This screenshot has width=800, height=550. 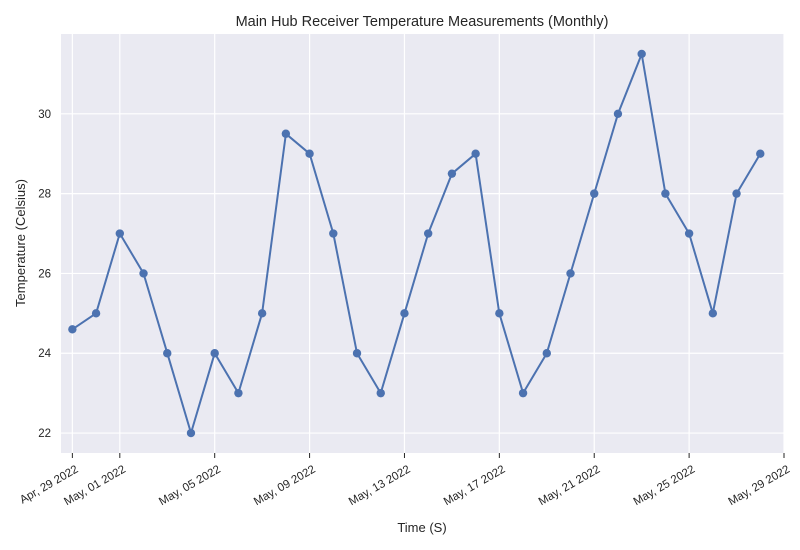 What do you see at coordinates (285, 485) in the screenshot?
I see `x-tick-label: May, 09 2022` at bounding box center [285, 485].